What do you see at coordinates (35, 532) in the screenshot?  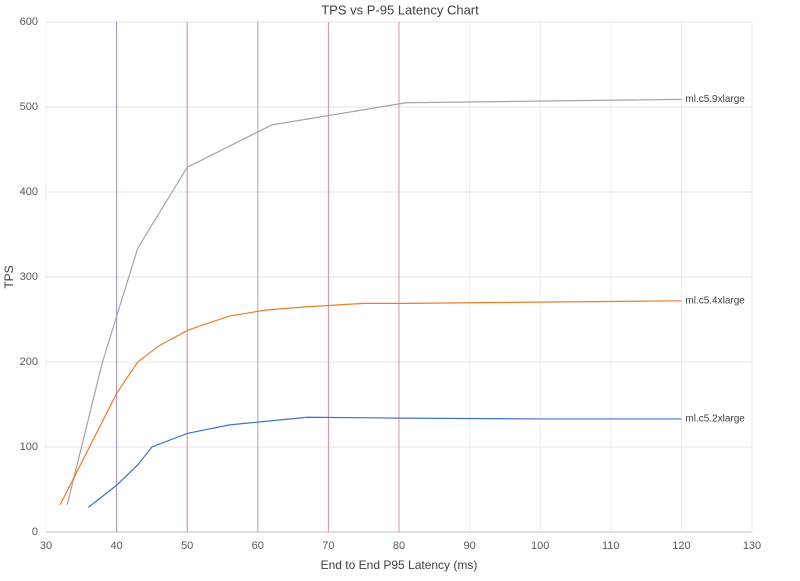 I see `y-tick-label: 0` at bounding box center [35, 532].